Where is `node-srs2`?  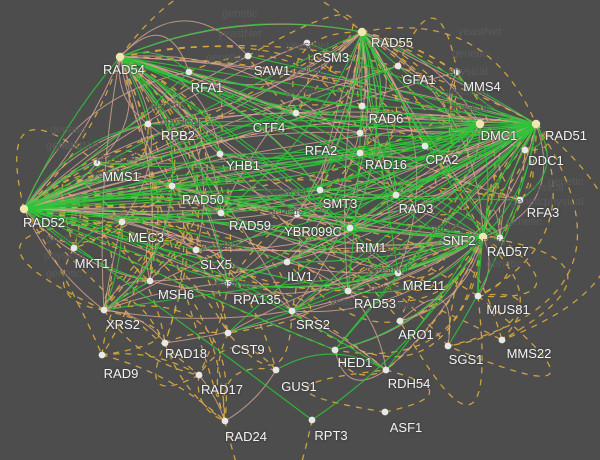 node-srs2 is located at coordinates (292, 311).